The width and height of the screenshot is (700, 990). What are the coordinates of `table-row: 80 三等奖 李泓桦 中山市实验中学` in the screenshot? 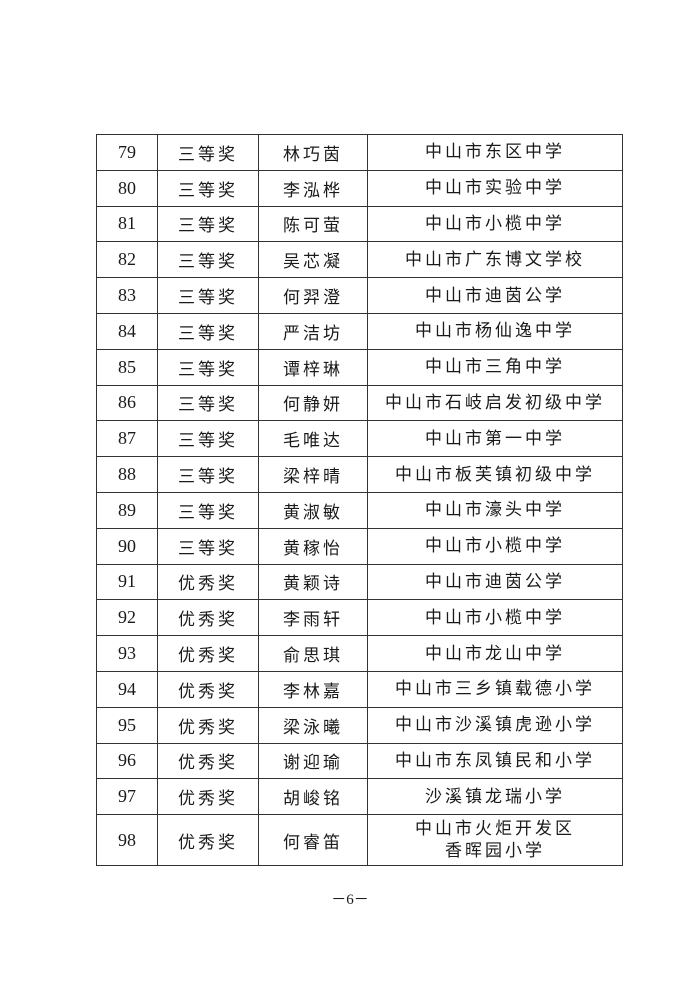 It's located at (359, 188).